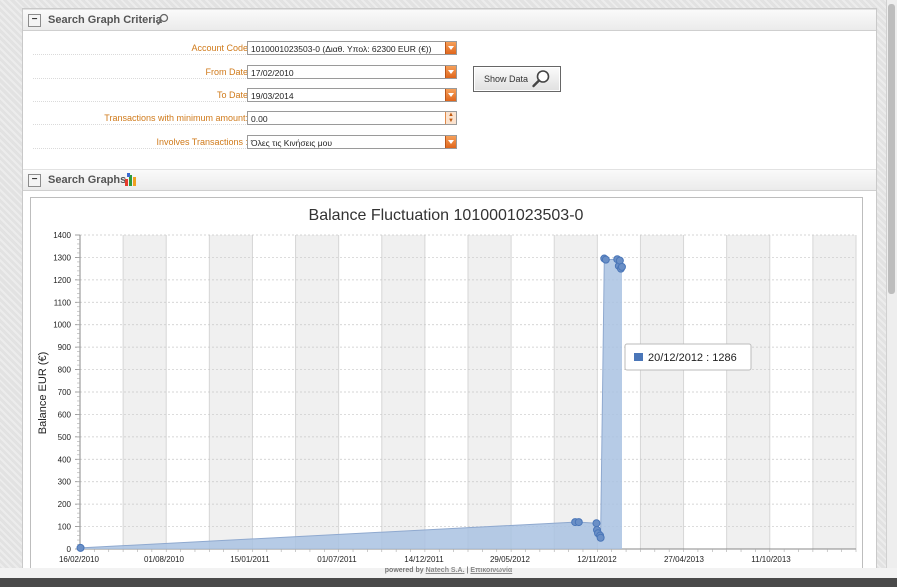 The width and height of the screenshot is (897, 587). Describe the element at coordinates (449, 180) in the screenshot. I see `graphs-section-header: − Search Graphs` at that location.